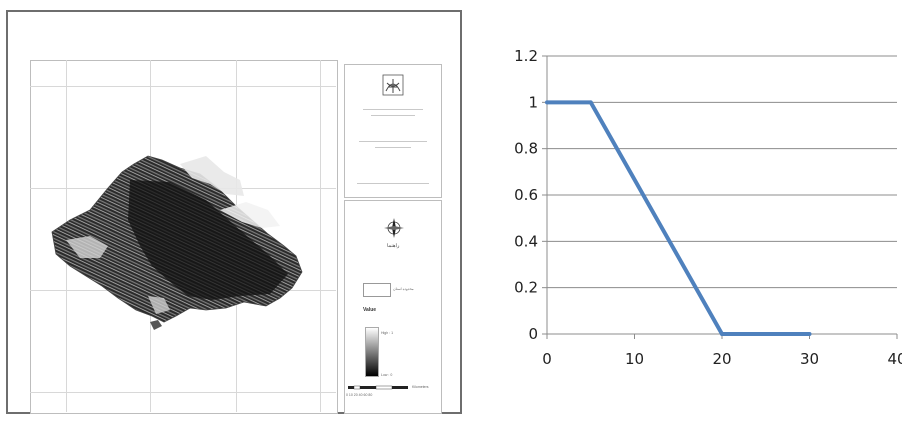  Describe the element at coordinates (526, 195) in the screenshot. I see `y-tick-label: 0.6` at that location.